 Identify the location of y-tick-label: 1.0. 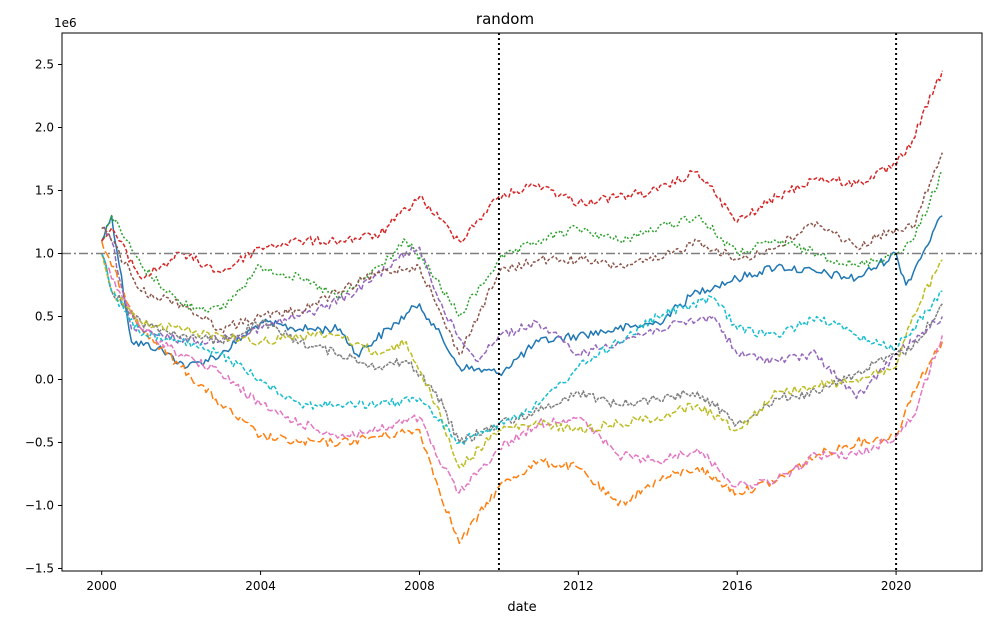
(44, 253).